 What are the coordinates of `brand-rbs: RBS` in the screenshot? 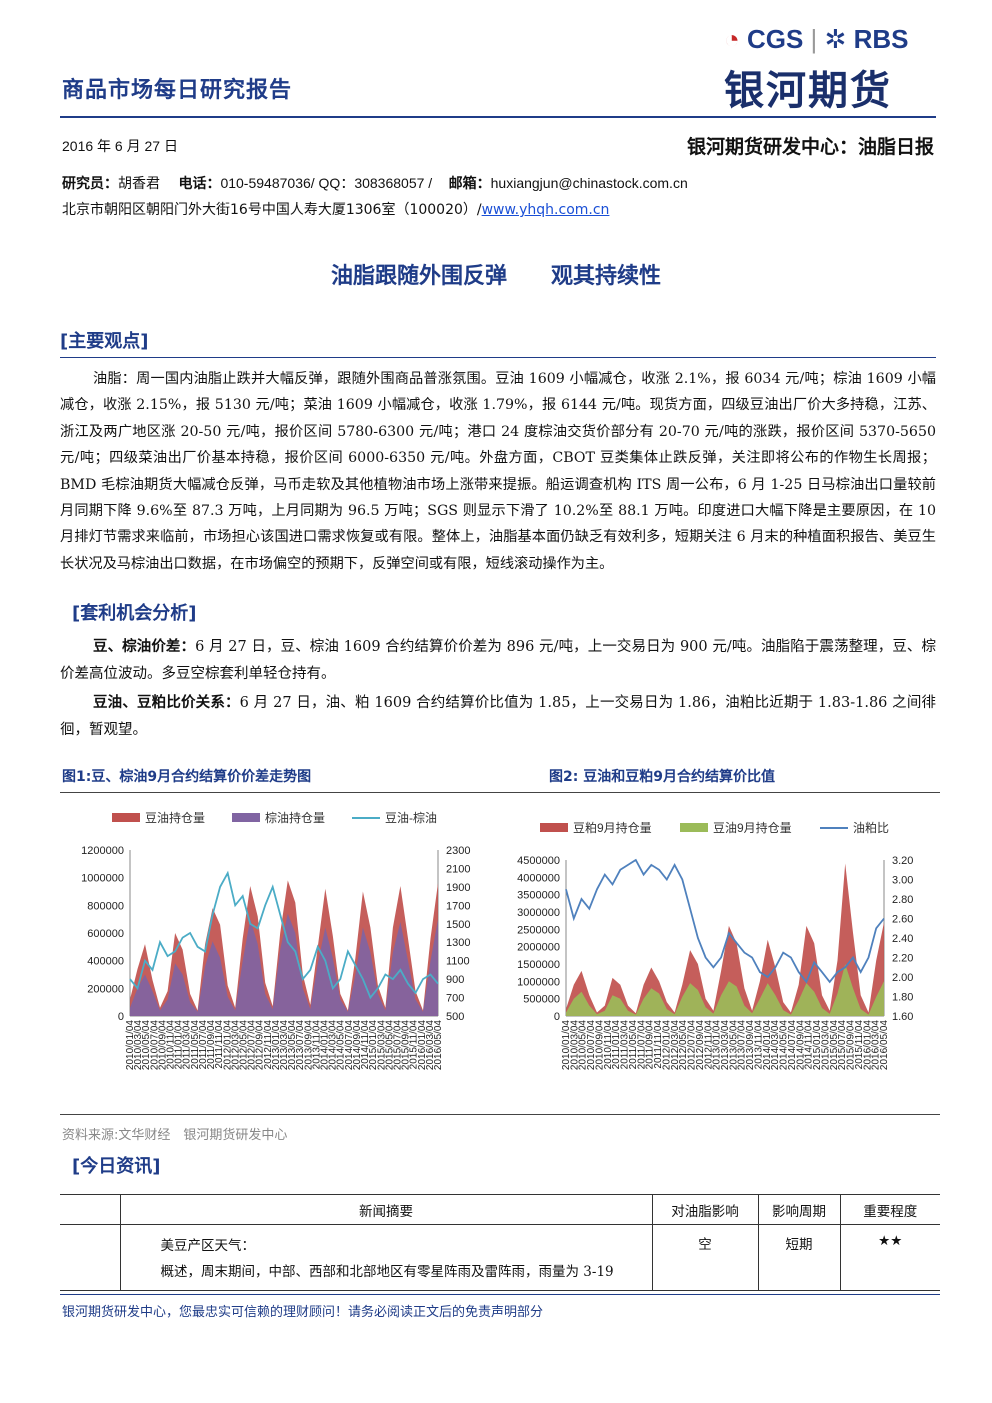 It's located at (881, 39).